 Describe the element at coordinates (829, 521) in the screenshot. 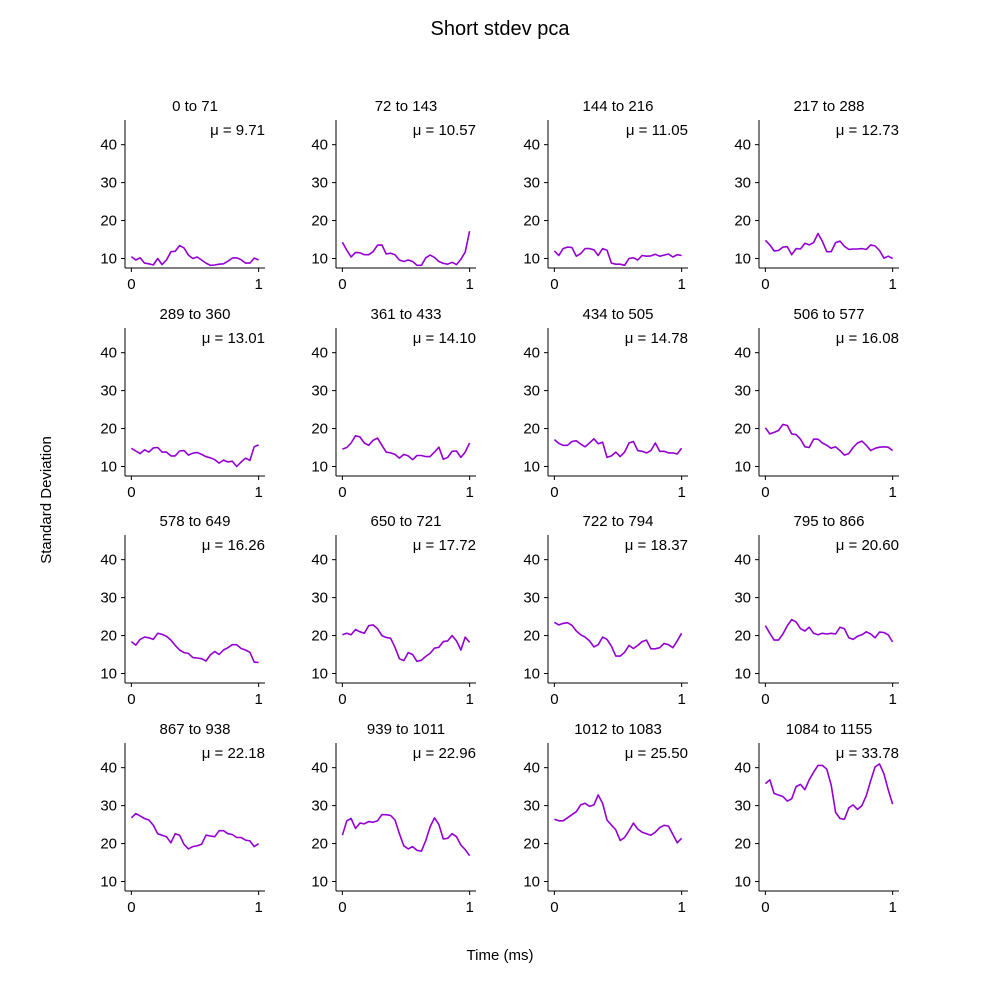

I see `panel-title: 795 to 866` at that location.